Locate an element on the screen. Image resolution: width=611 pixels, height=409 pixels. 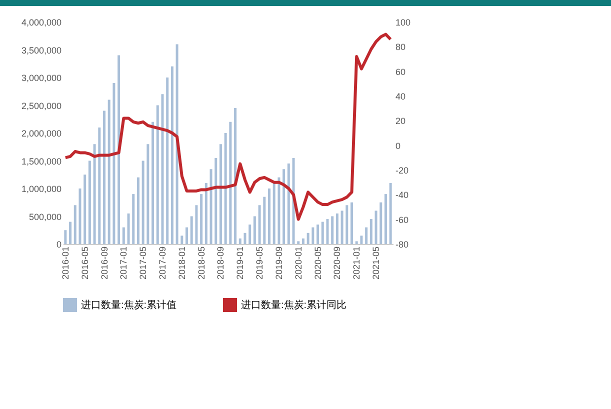
y-tick-label: 2,500,000 is located at coordinates (41, 105).